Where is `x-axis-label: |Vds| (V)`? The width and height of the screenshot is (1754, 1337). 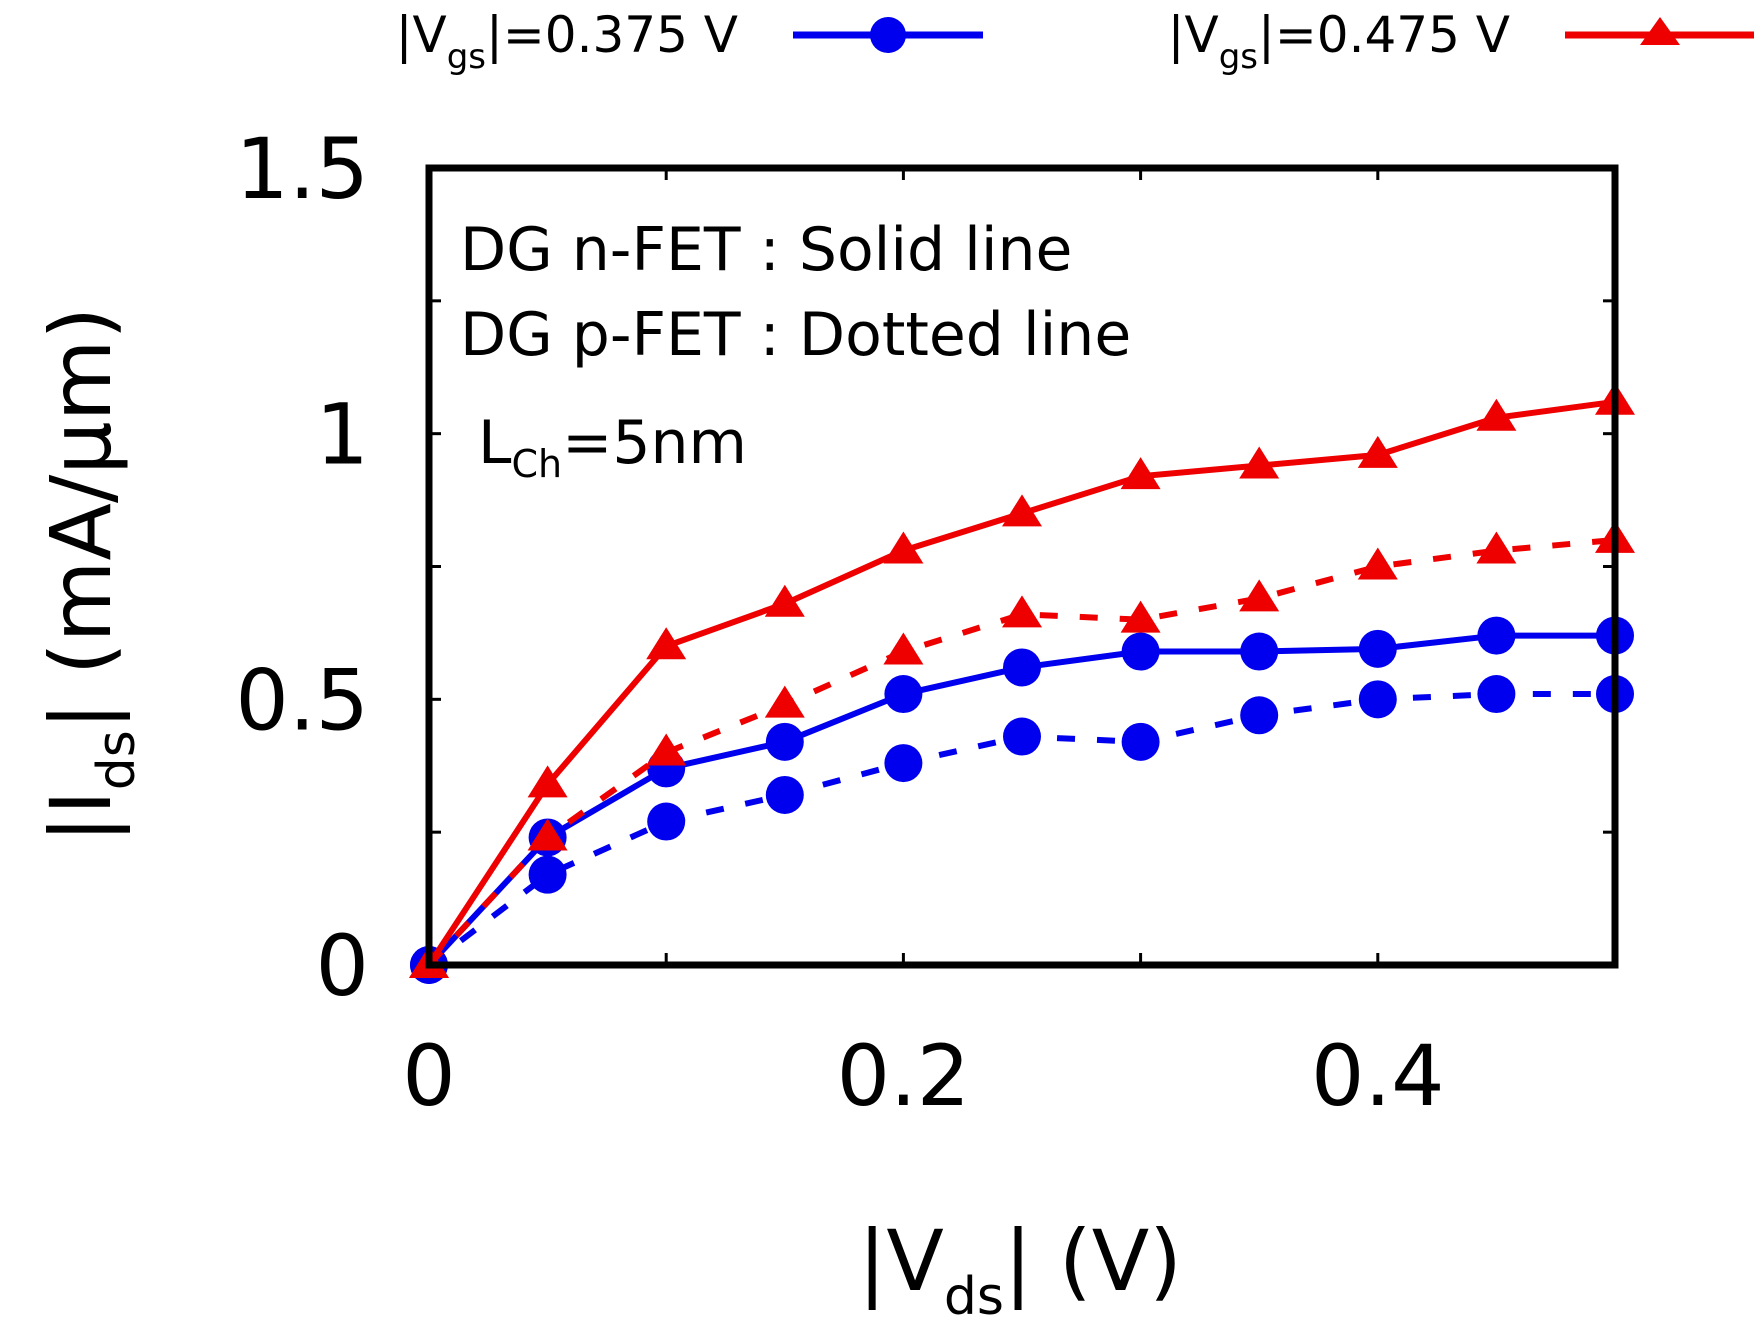 x-axis-label: |Vds| (V) is located at coordinates (1020, 1269).